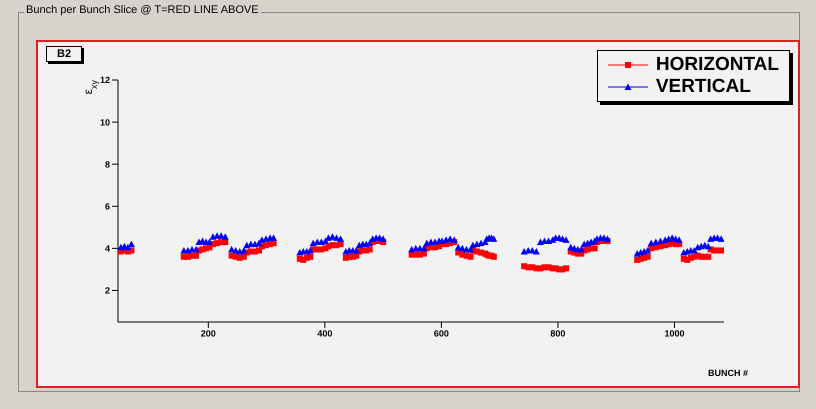  What do you see at coordinates (64, 54) in the screenshot?
I see `chart-subtitle: B2` at bounding box center [64, 54].